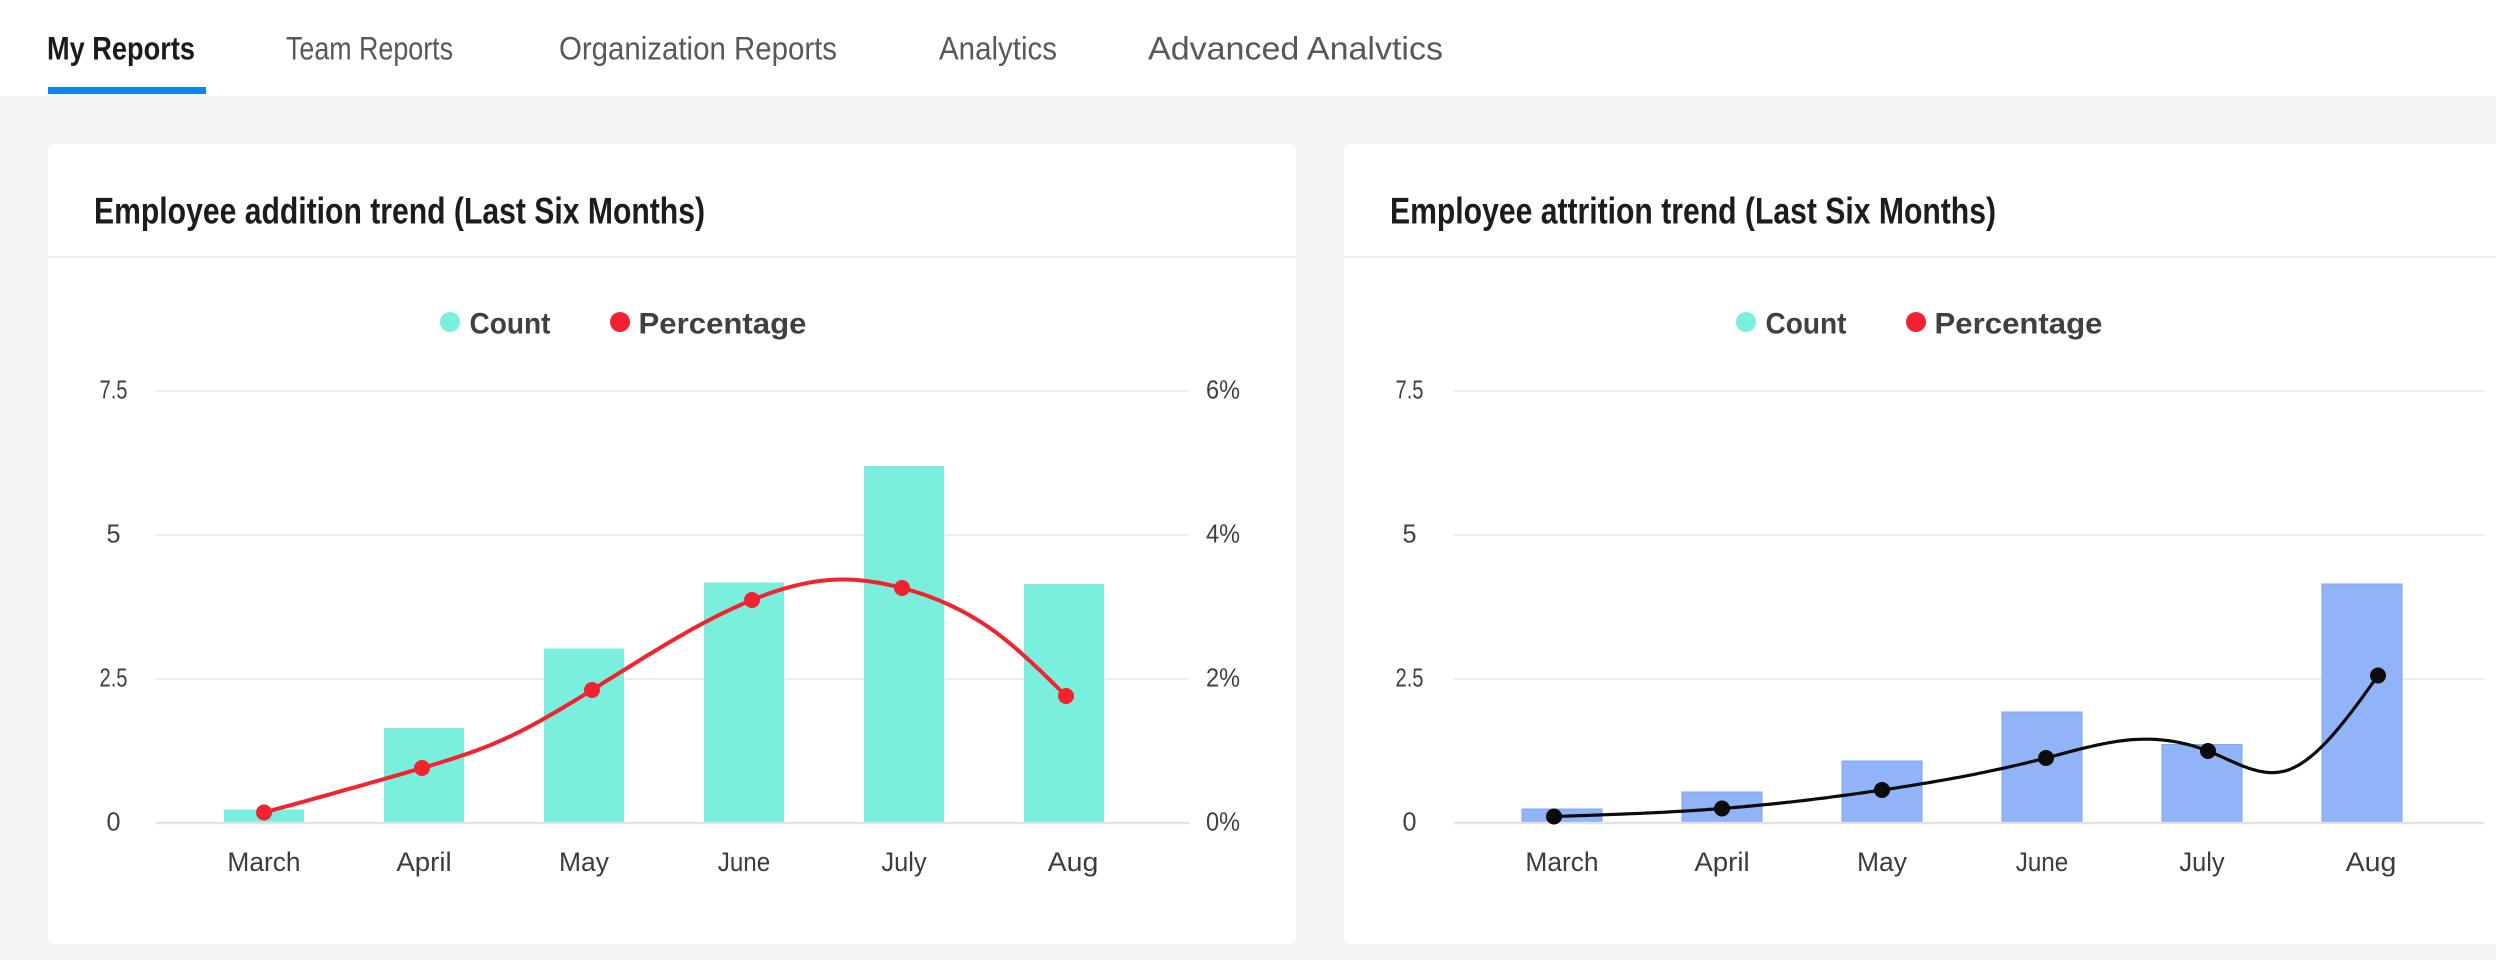  What do you see at coordinates (1295, 49) in the screenshot?
I see `svg-text: Advanced Analvtics` at bounding box center [1295, 49].